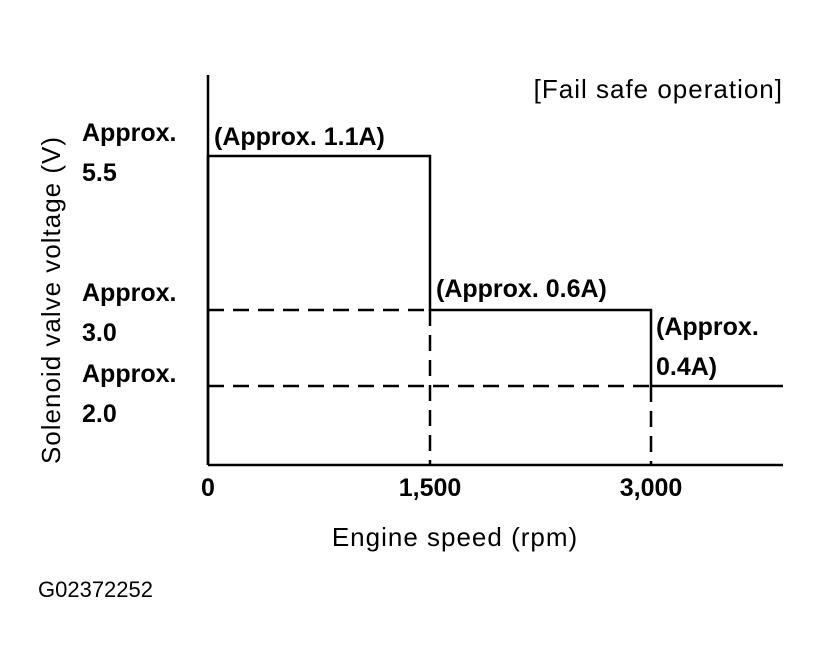 Image resolution: width=823 pixels, height=672 pixels. Describe the element at coordinates (99, 414) in the screenshot. I see `y-tick-label-line: 2.0` at that location.